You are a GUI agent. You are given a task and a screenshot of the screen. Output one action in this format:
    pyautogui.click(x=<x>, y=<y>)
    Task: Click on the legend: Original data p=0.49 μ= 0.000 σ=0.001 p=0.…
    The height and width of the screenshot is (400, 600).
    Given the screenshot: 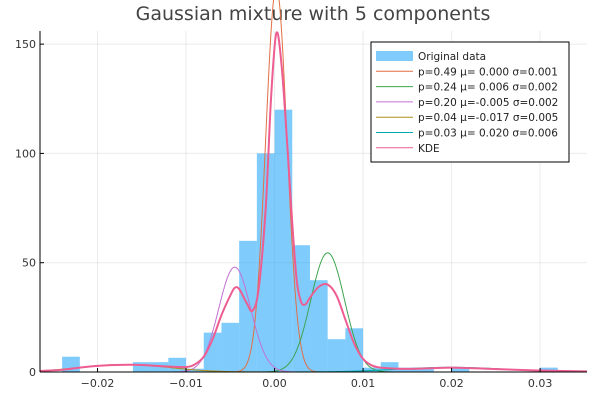 What is the action you would take?
    pyautogui.click(x=470, y=102)
    